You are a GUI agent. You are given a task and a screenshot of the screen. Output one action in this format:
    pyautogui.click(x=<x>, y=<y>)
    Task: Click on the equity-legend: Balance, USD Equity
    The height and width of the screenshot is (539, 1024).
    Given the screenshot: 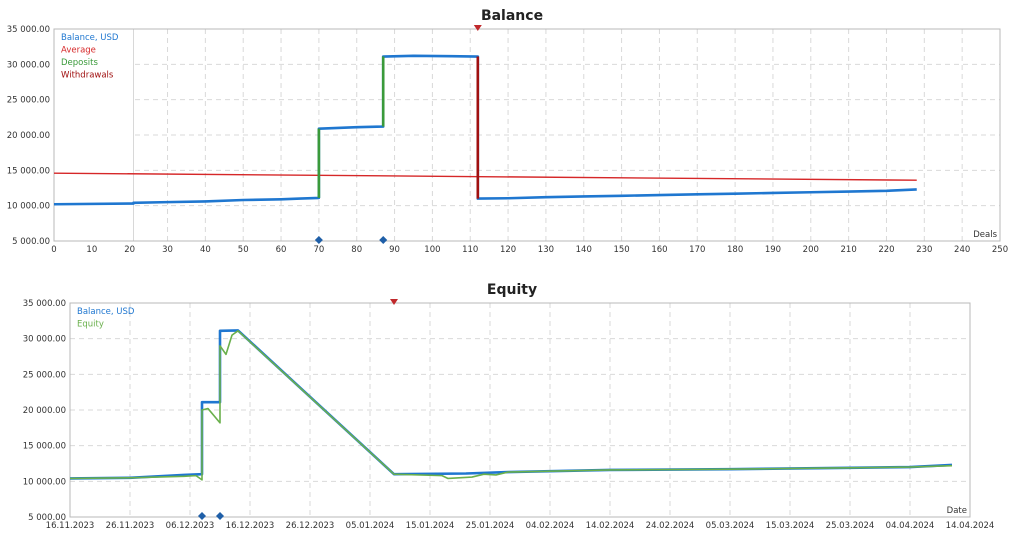 What is the action you would take?
    pyautogui.click(x=106, y=318)
    